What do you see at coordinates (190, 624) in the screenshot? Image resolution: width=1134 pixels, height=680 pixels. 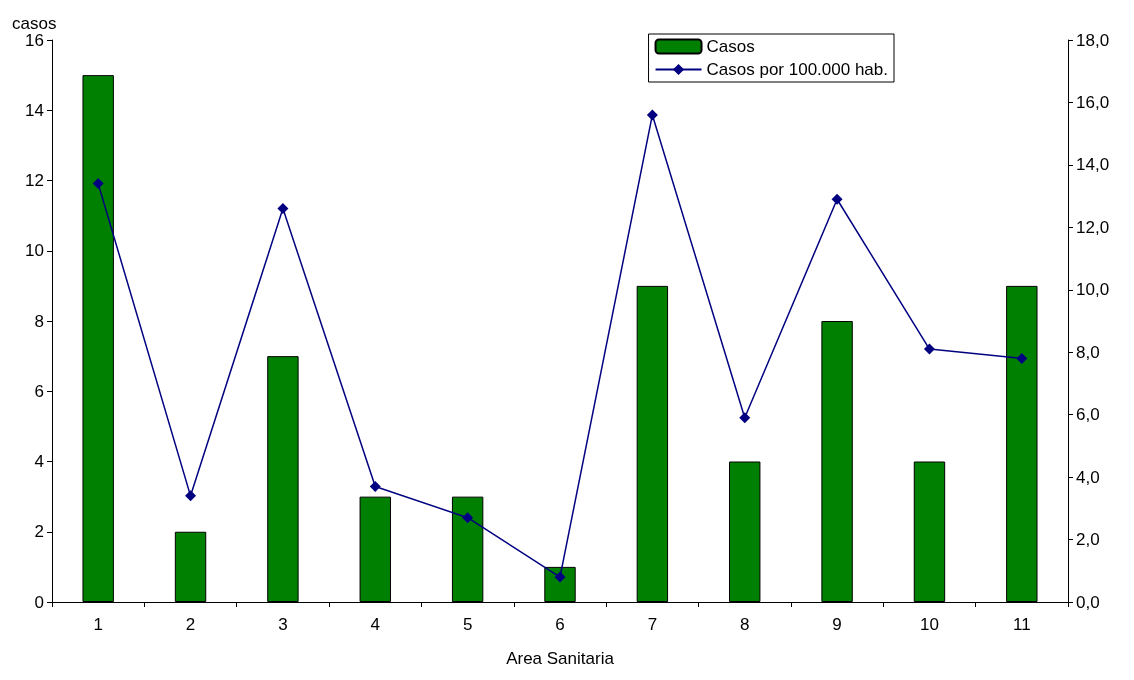 I see `x-tick-label: 2` at bounding box center [190, 624].